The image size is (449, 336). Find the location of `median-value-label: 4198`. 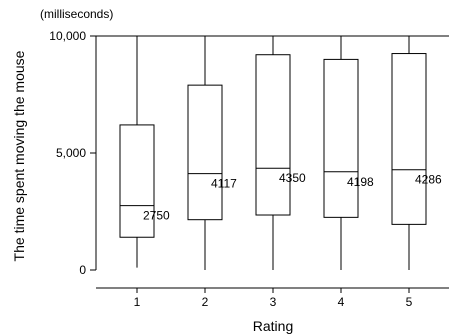

median-value-label: 4198 is located at coordinates (360, 182).